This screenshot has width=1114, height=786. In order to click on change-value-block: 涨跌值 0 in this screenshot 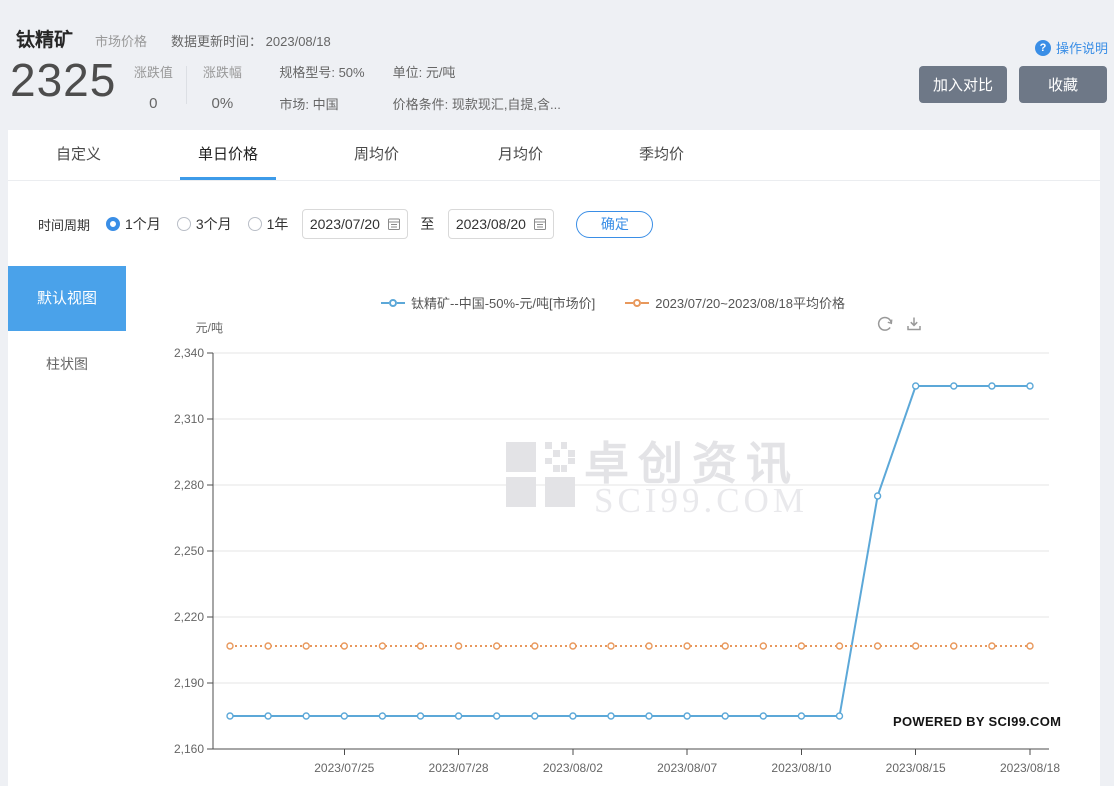, I will do `click(153, 87)`.